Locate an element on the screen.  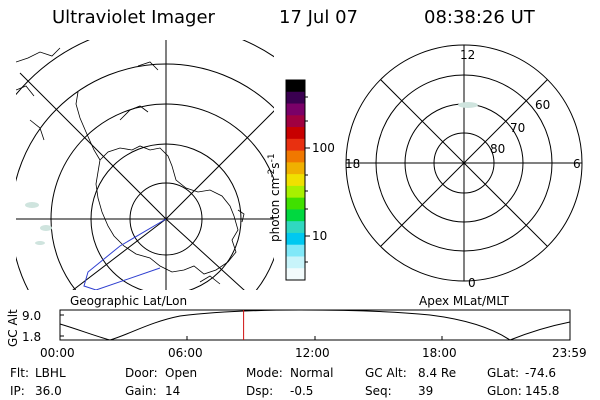
colorbar: 100 10 photon cm-2s-1 is located at coordinates (301, 180).